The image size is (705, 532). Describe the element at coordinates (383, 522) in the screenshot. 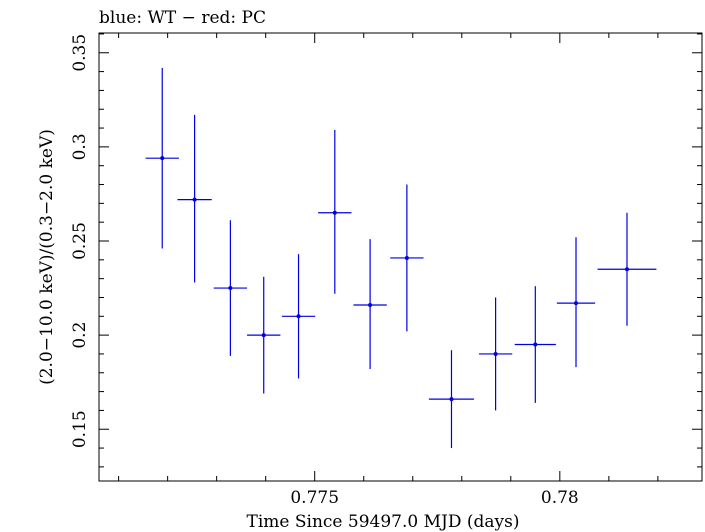

I see `x-axis-label: Time Since 59497.0 MJD (days)` at that location.